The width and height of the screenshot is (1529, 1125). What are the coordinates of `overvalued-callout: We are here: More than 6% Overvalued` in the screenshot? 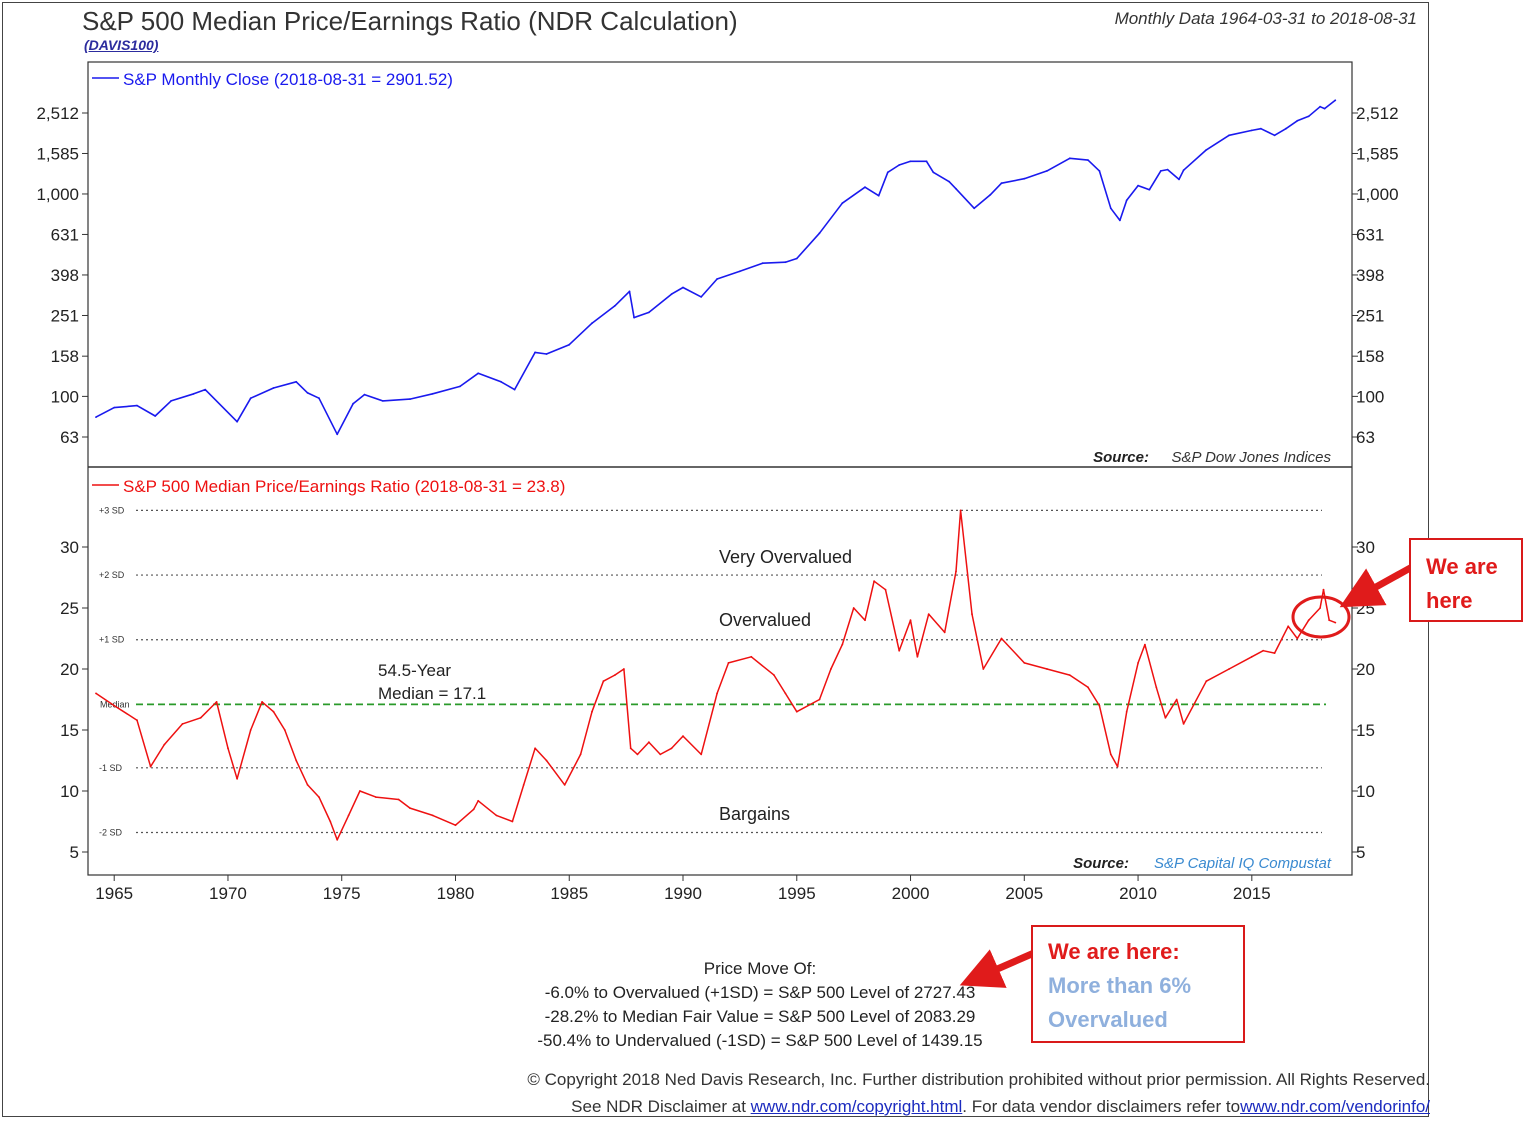 It's located at (1138, 984).